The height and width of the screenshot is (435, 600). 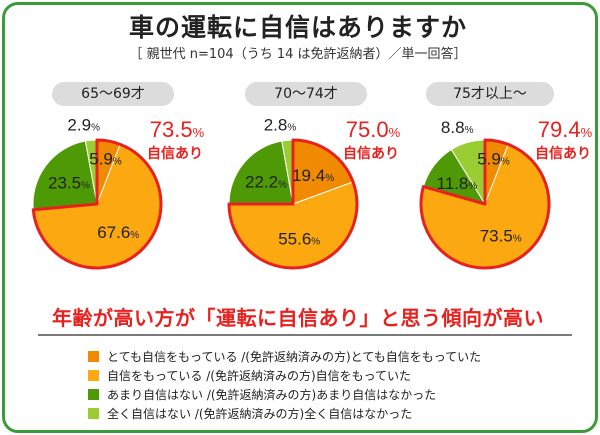 I want to click on pie-0-label-very-confident: 5.9%, so click(x=105, y=159).